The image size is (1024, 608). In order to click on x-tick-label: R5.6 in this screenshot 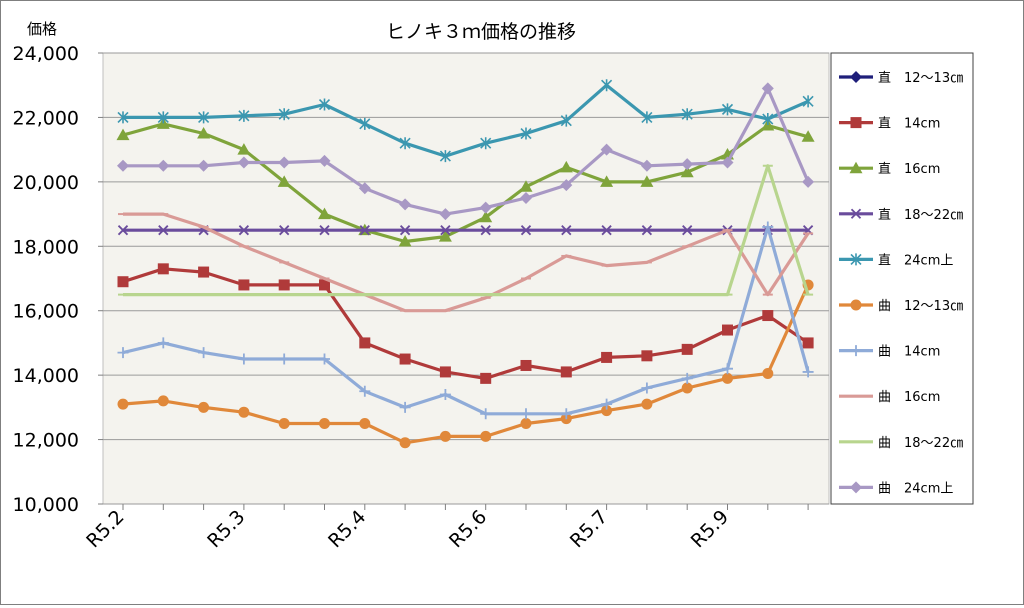, I will do `click(468, 529)`.